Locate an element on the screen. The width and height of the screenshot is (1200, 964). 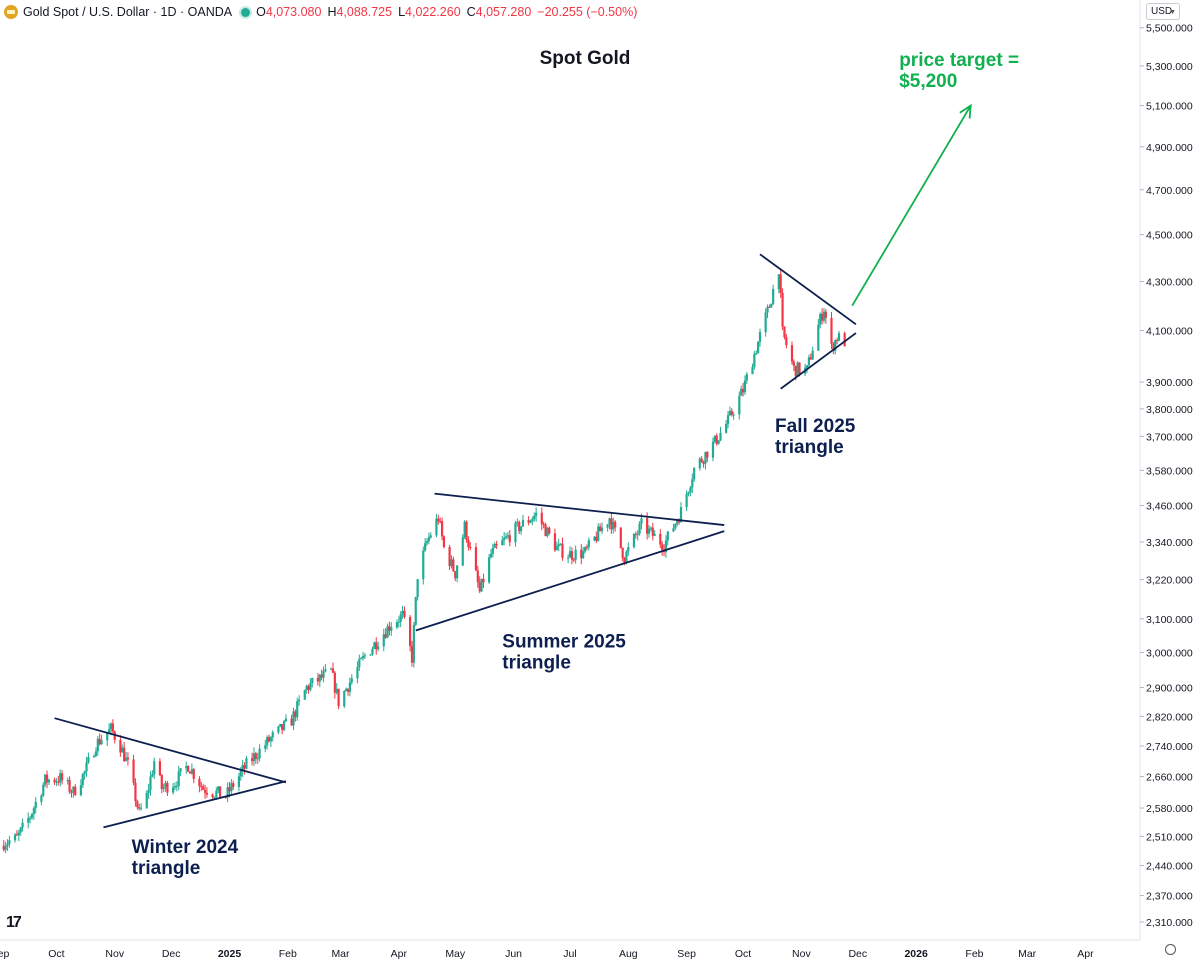
price-tick-label: 2,900.000 is located at coordinates (1169, 689).